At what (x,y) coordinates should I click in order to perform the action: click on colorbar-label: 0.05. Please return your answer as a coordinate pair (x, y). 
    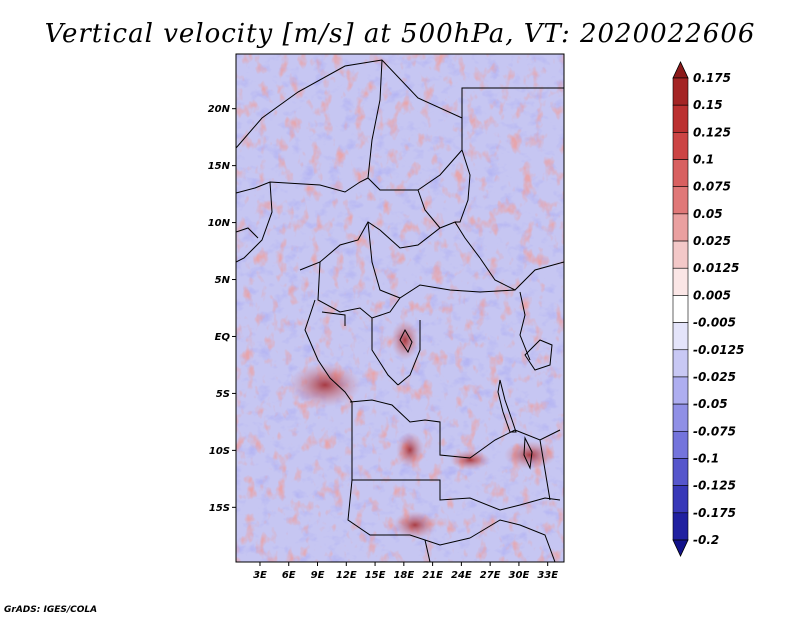
    Looking at the image, I should click on (708, 214).